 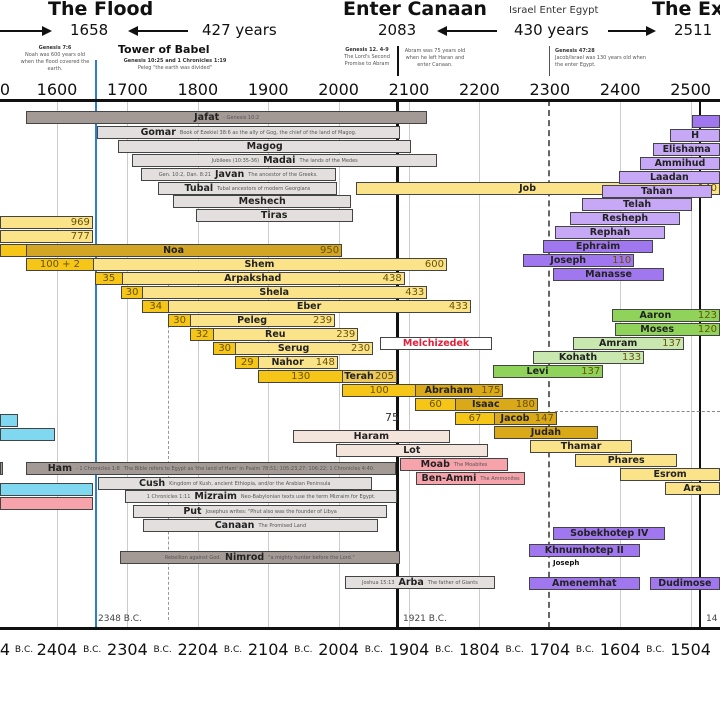 What do you see at coordinates (89, 30) in the screenshot?
I see `flood-year: 1658` at bounding box center [89, 30].